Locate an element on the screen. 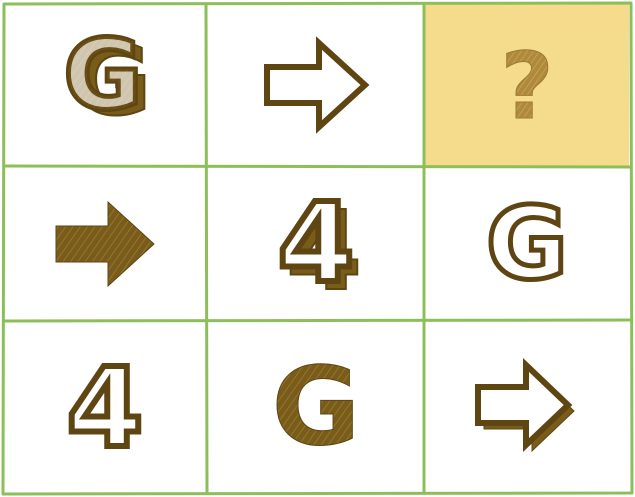 This screenshot has width=635, height=497. cell-r3-c1: 4 is located at coordinates (105, 407).